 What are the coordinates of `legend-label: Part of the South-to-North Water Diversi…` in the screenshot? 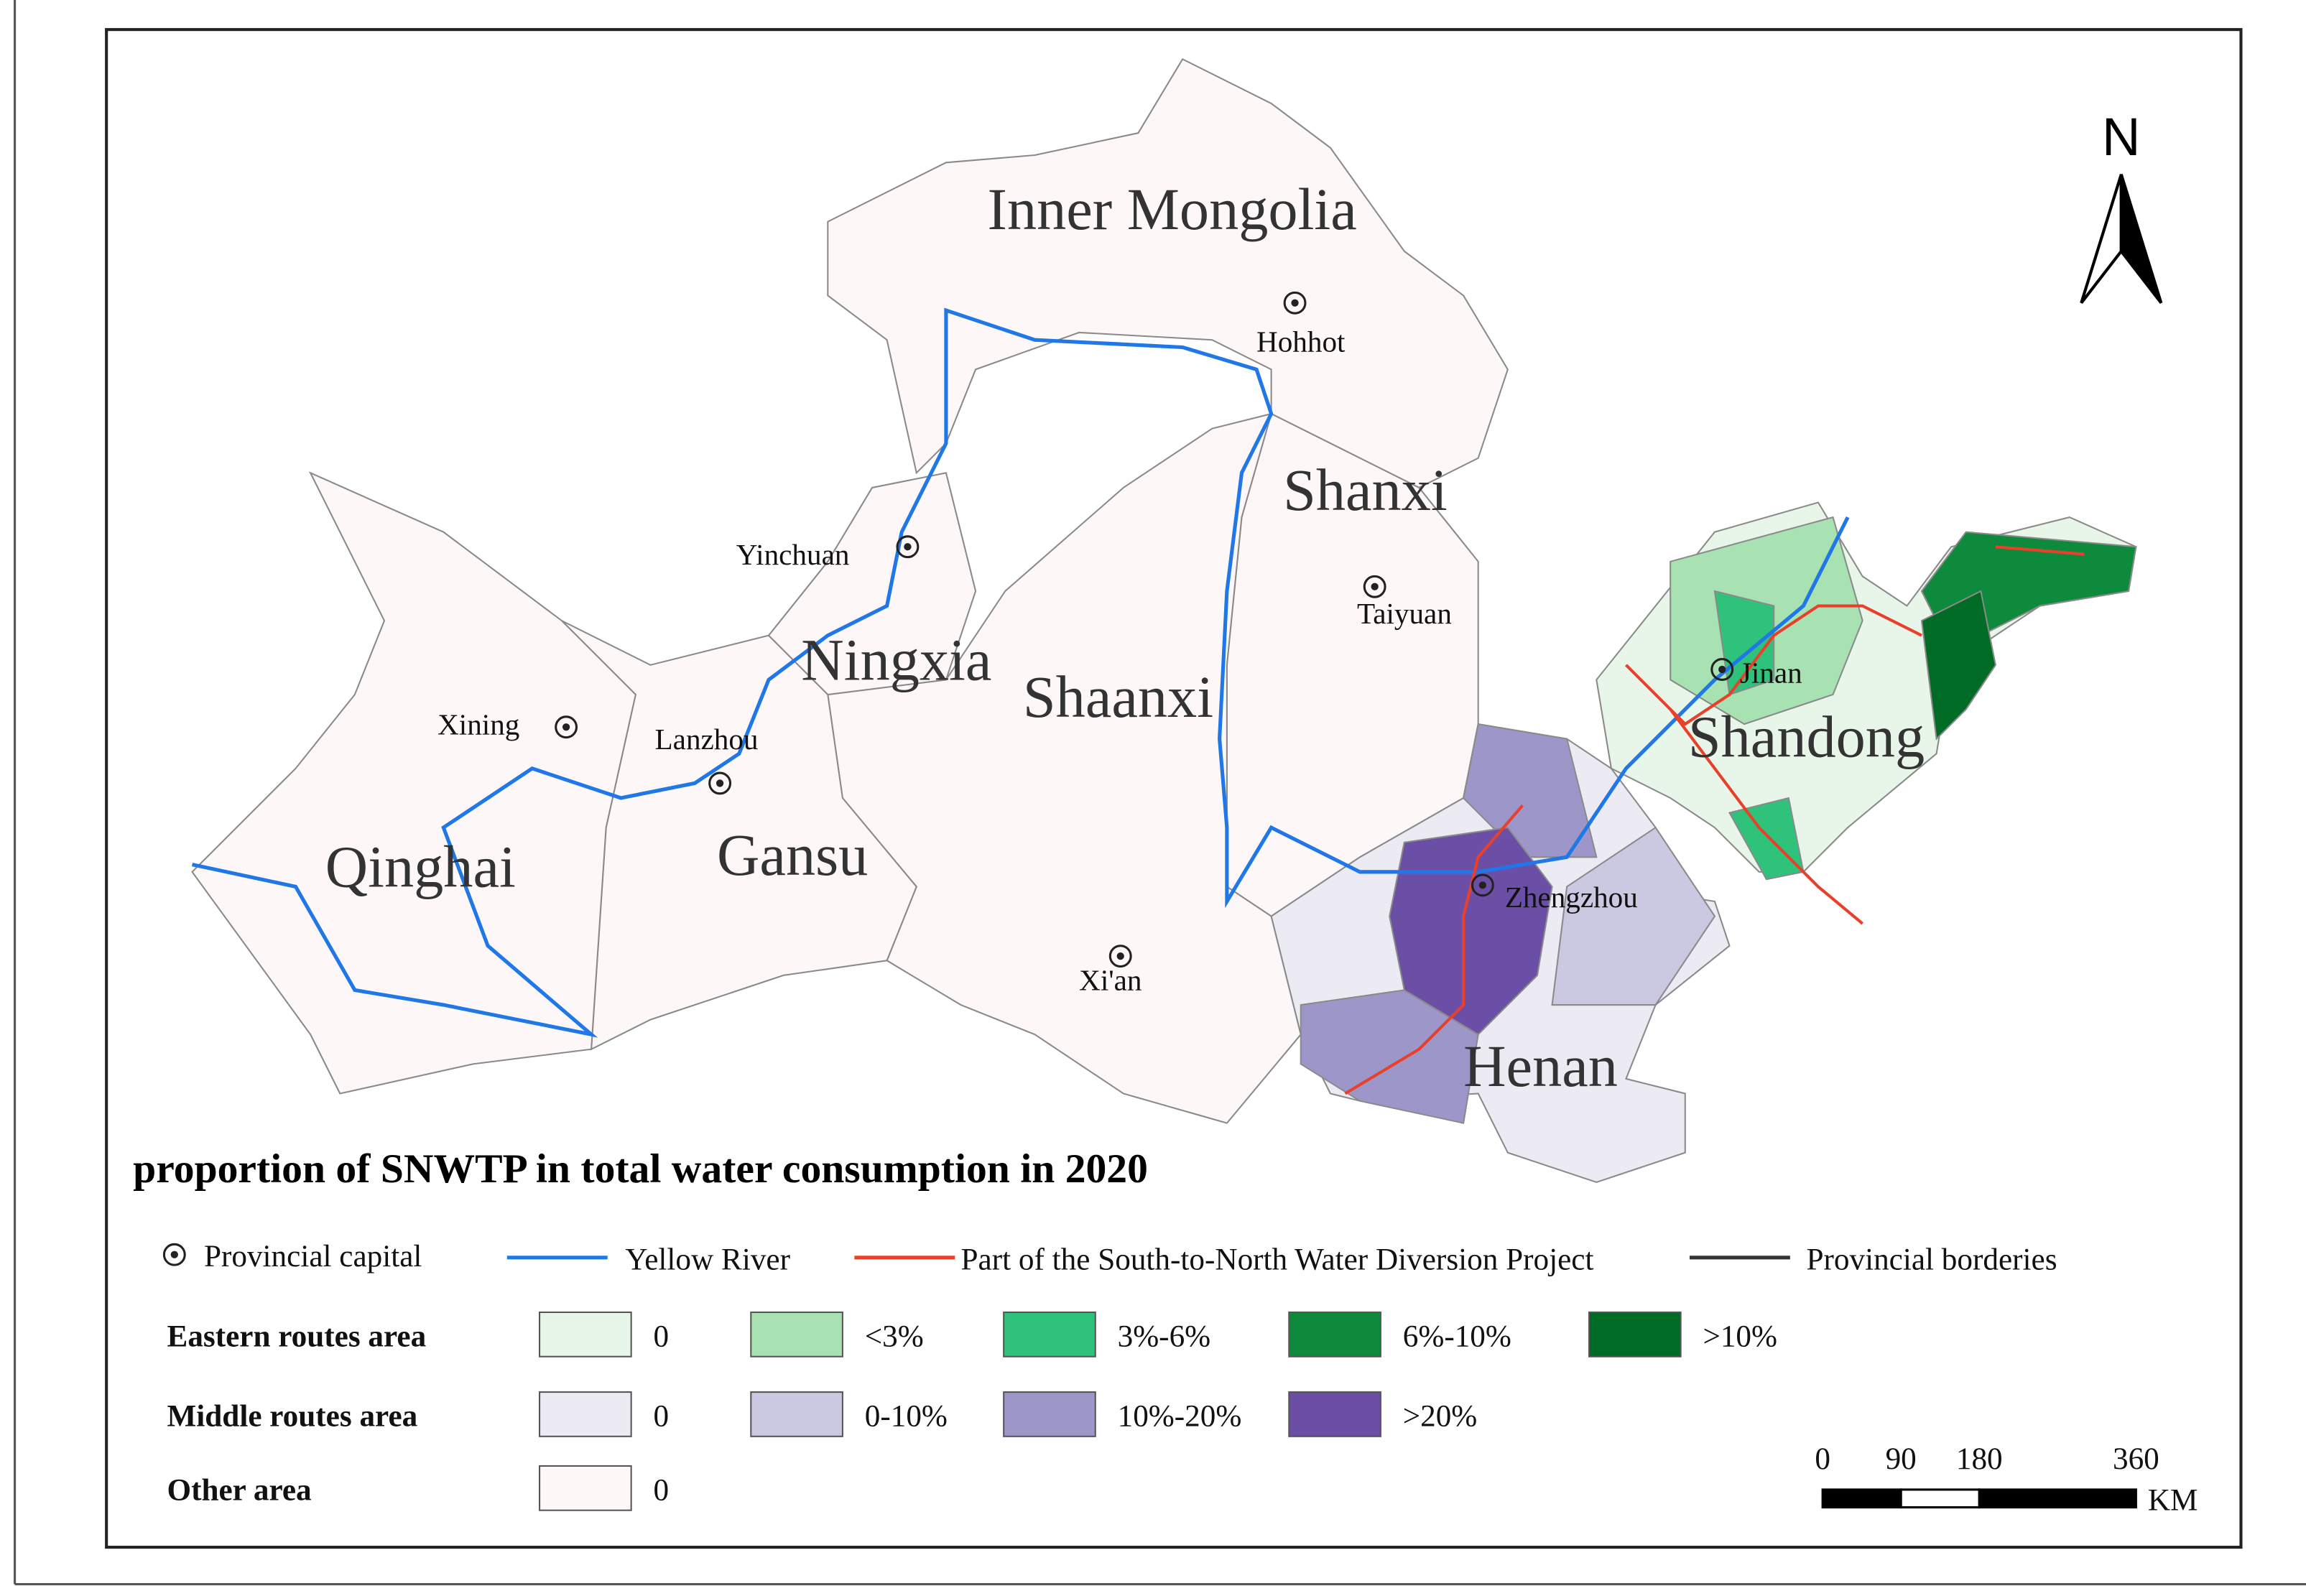 It's located at (1277, 1259).